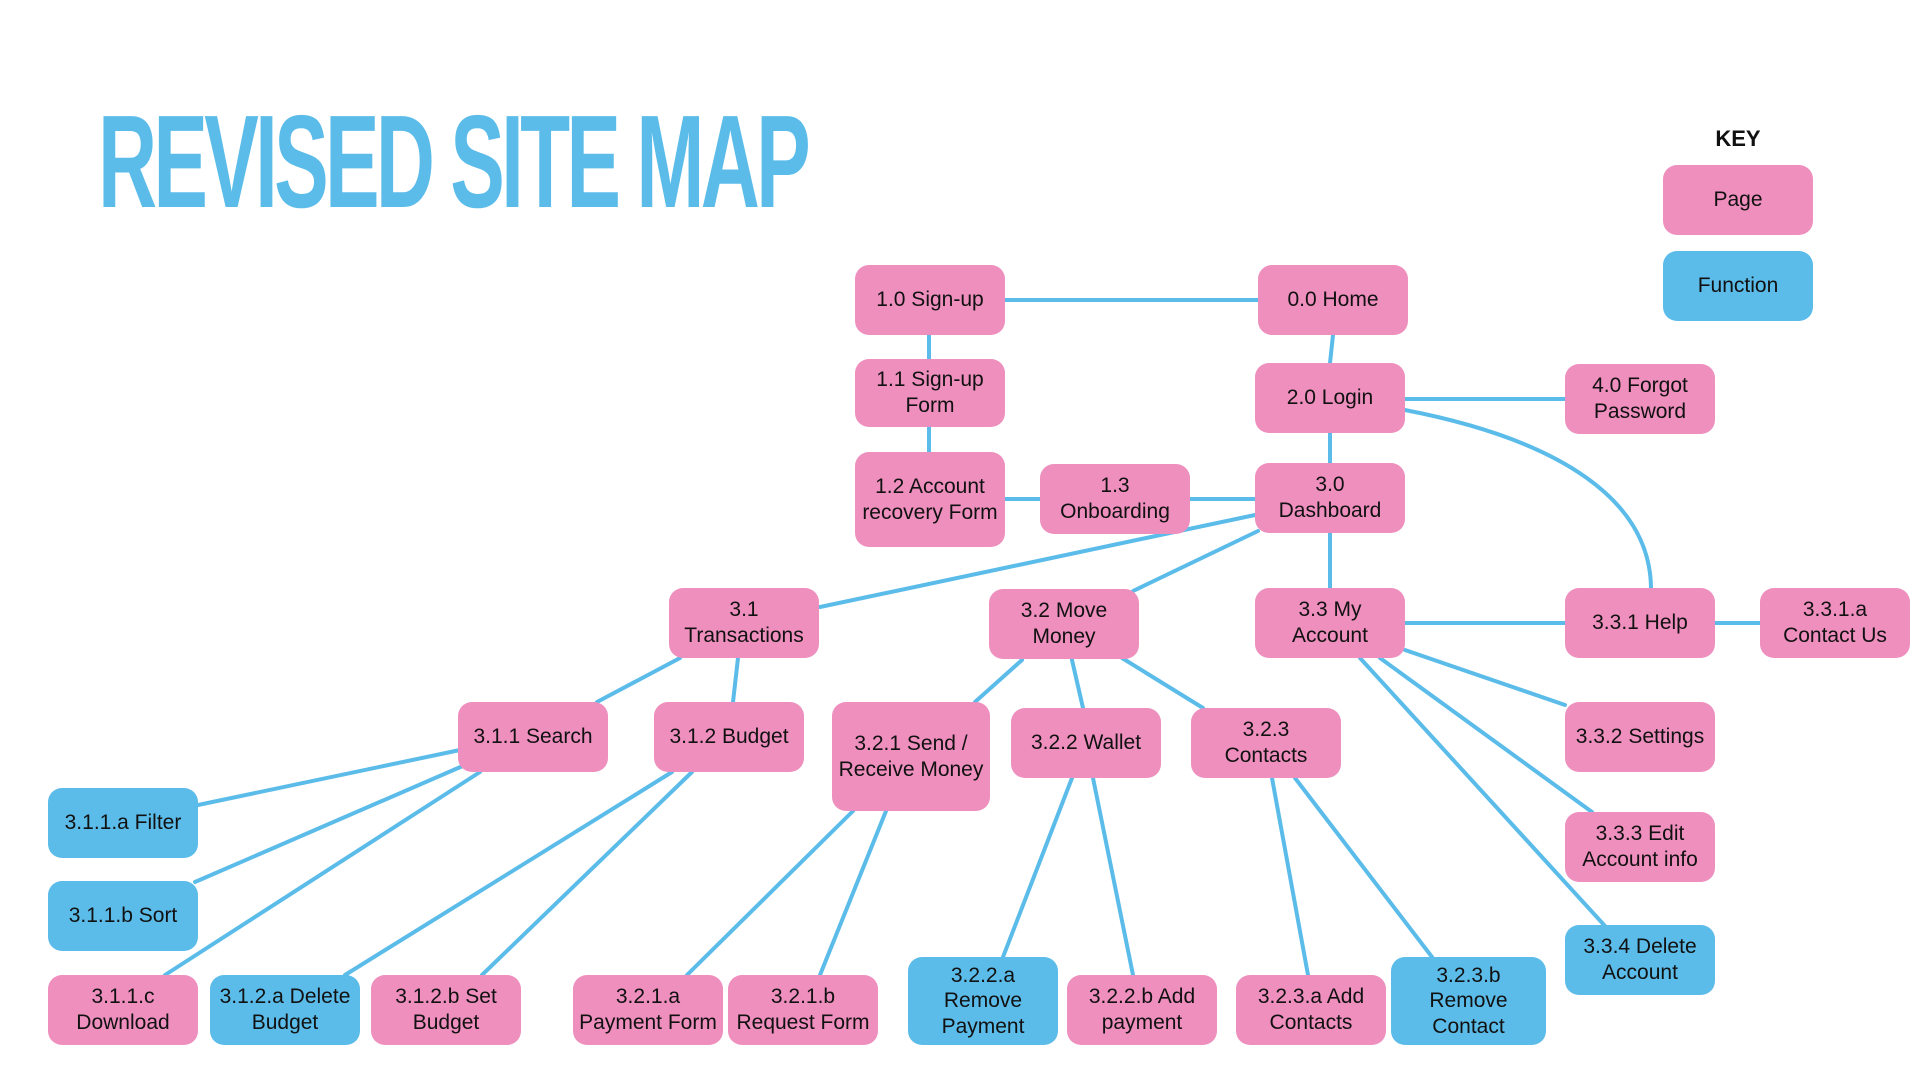  Describe the element at coordinates (1640, 399) in the screenshot. I see `node-forgot-password: 4.0 Forgot Password` at that location.